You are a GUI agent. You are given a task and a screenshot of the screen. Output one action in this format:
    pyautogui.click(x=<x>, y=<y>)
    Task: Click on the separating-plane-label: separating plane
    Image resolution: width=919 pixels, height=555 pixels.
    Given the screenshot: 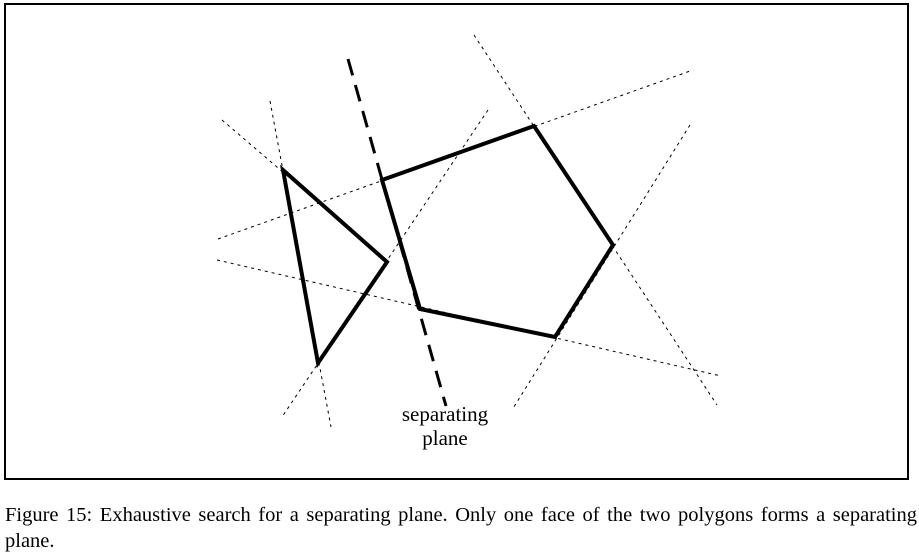 What is the action you would take?
    pyautogui.click(x=445, y=426)
    